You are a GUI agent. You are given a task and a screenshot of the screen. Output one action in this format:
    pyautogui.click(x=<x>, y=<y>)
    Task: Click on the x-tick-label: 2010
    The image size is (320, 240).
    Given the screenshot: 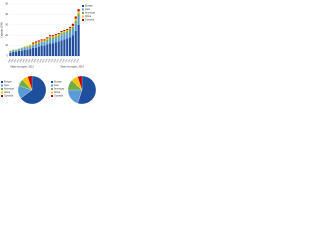 What is the action you would take?
    pyautogui.click(x=67, y=61)
    